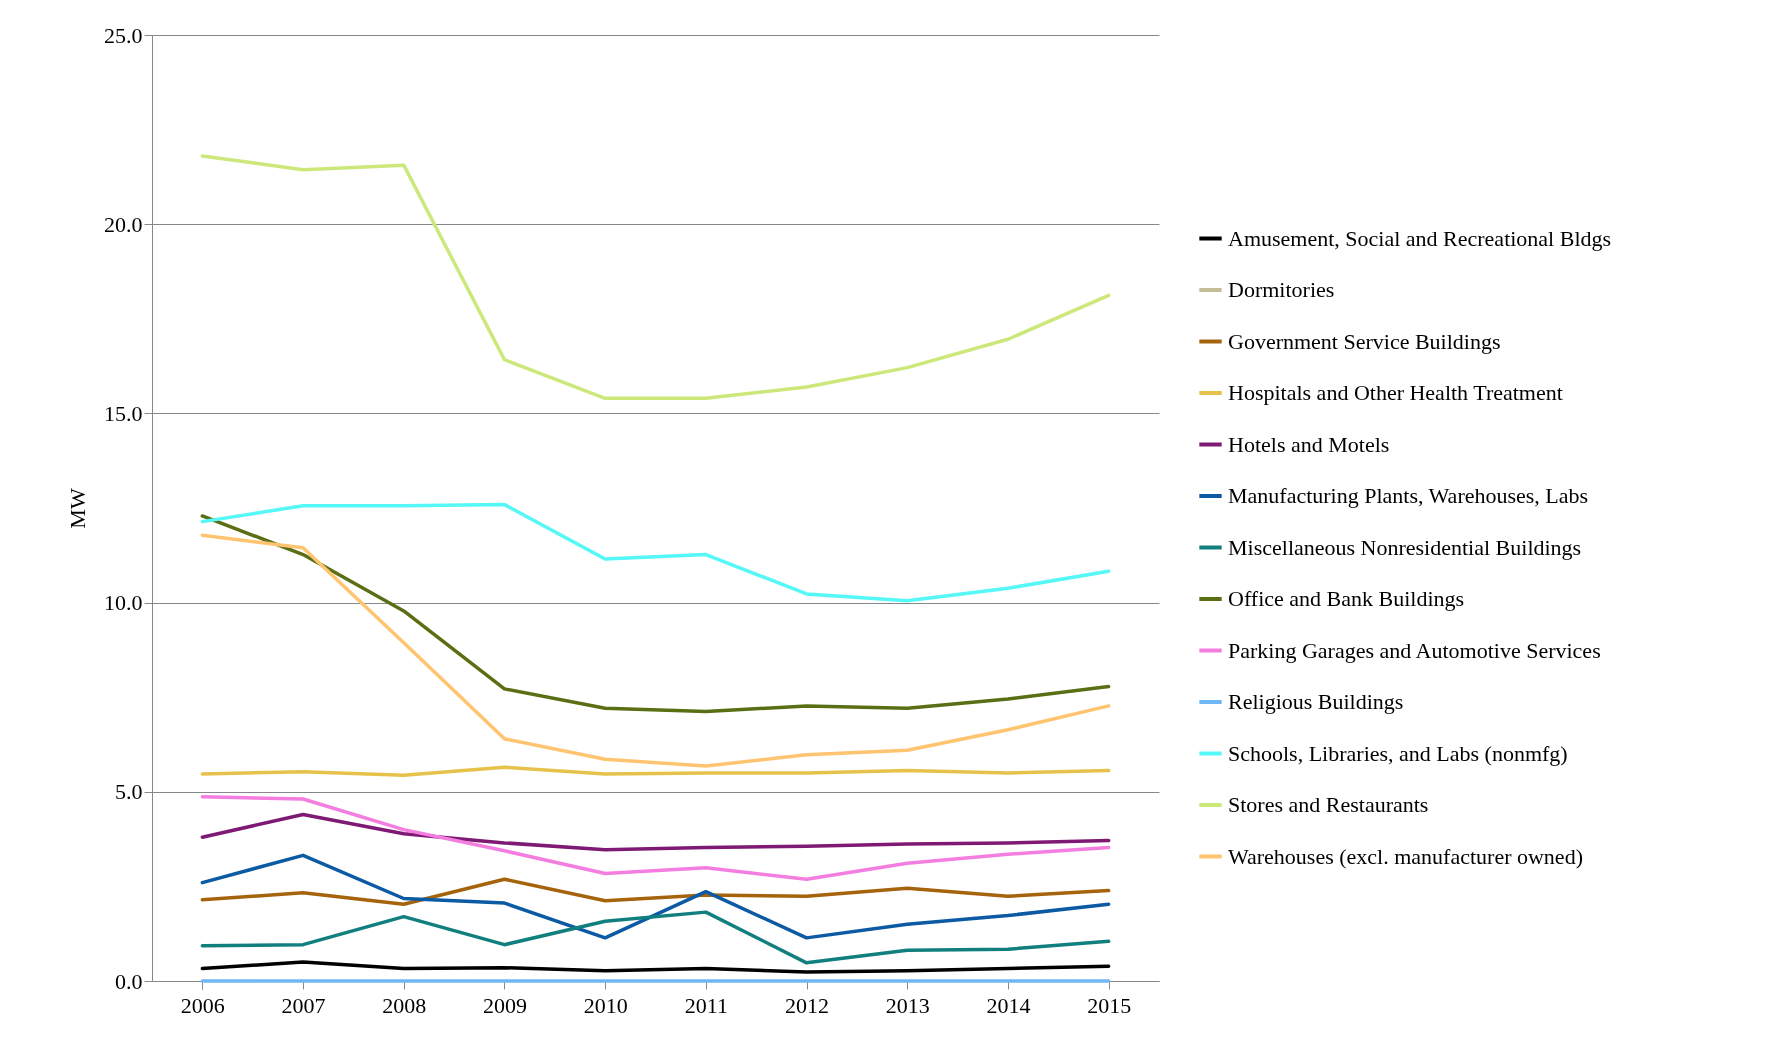 Image resolution: width=1774 pixels, height=1047 pixels. What do you see at coordinates (129, 792) in the screenshot?
I see `y-tick-label: 5.0` at bounding box center [129, 792].